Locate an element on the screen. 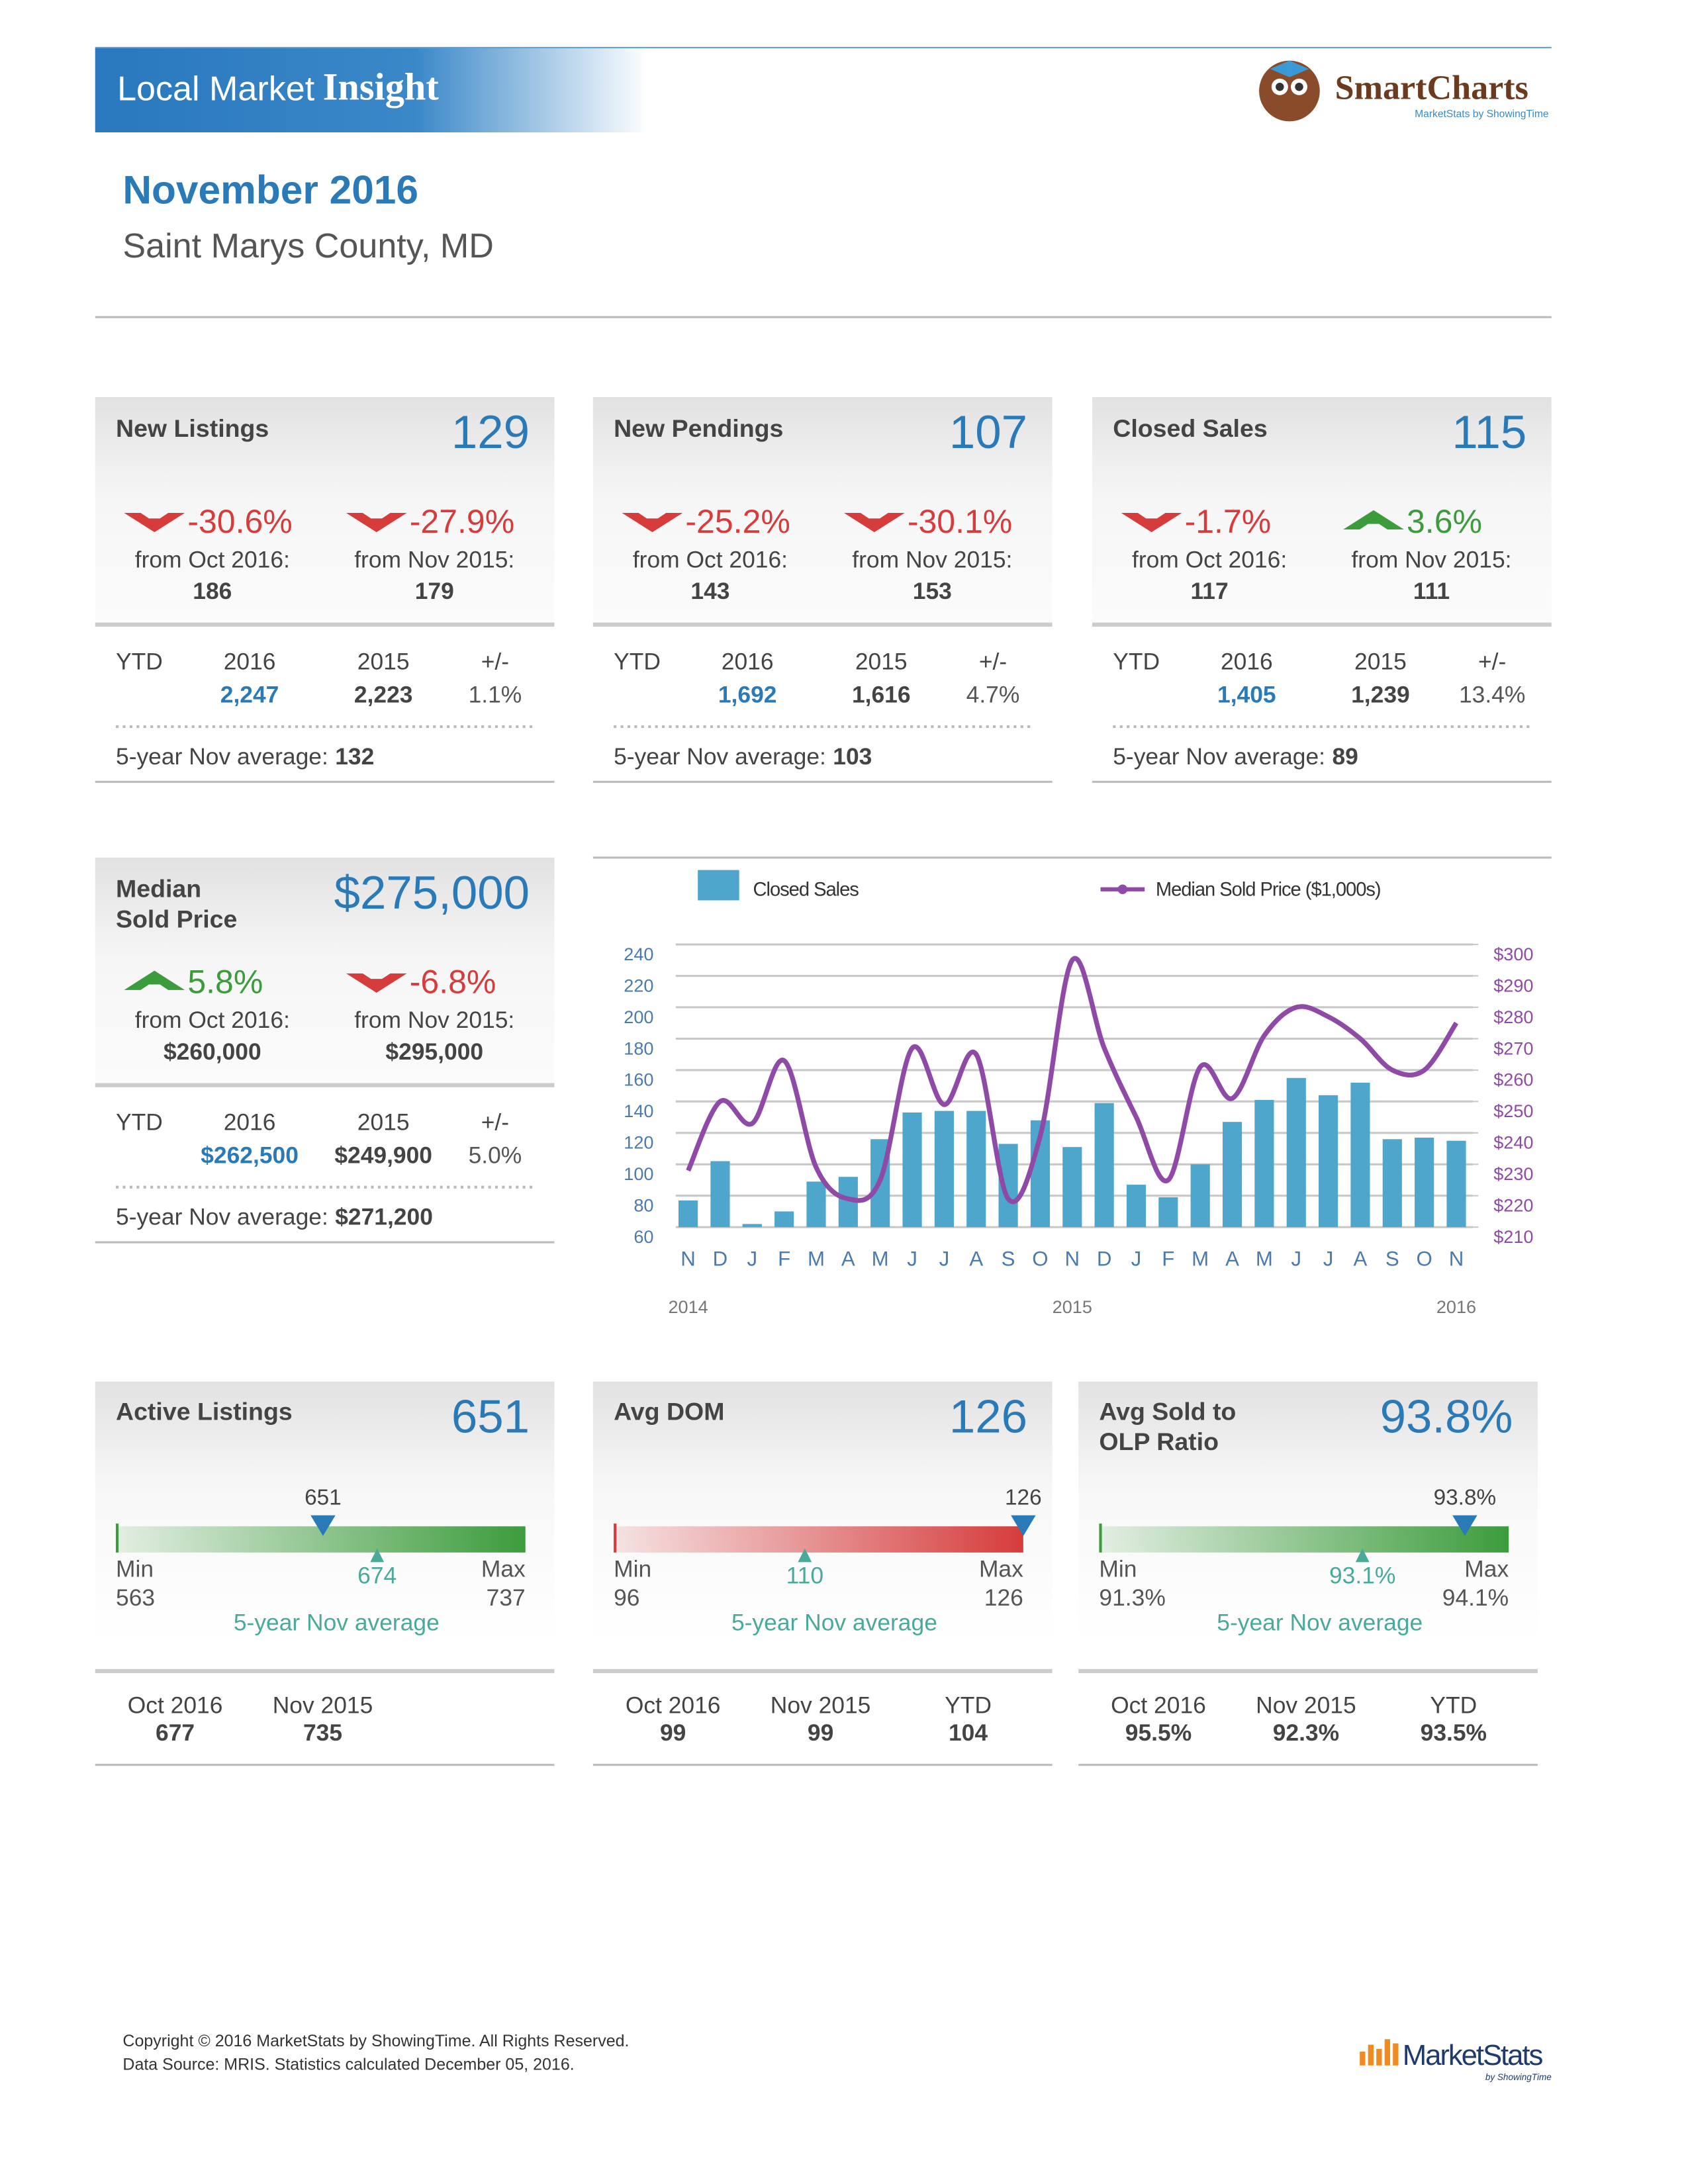 Image resolution: width=1688 pixels, height=2184 pixels. current-marker is located at coordinates (1023, 1525).